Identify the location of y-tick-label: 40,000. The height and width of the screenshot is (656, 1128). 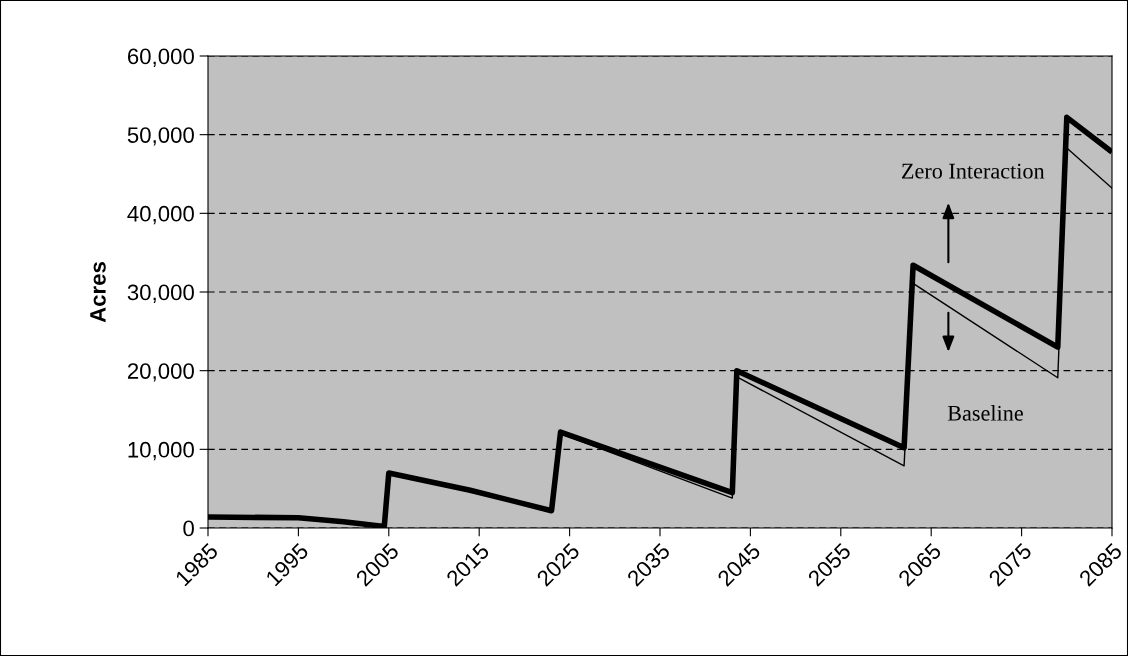
(160, 215).